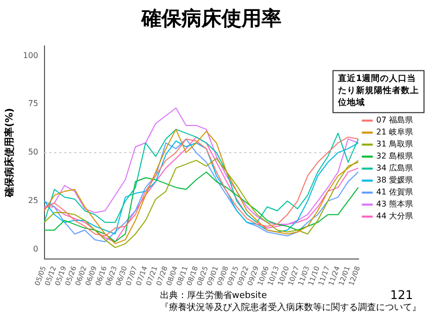 The height and width of the screenshot is (320, 427). Describe the element at coordinates (395, 180) in the screenshot. I see `legend-label: 38 愛媛県` at that location.